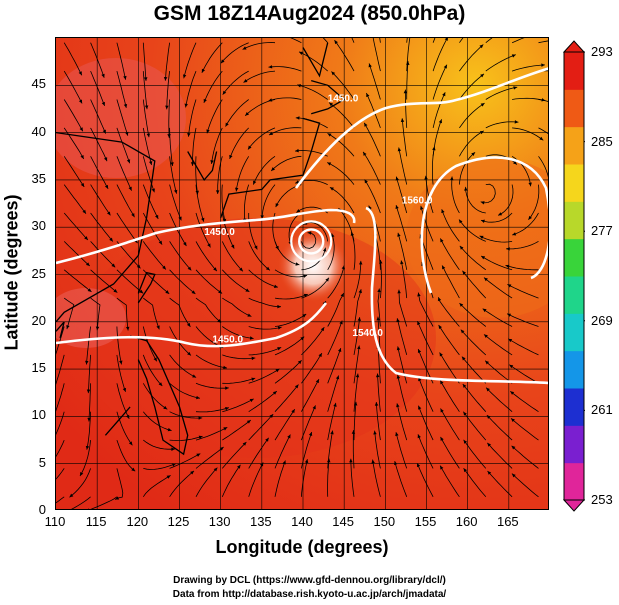  I want to click on x-tick-label: 125, so click(178, 521).